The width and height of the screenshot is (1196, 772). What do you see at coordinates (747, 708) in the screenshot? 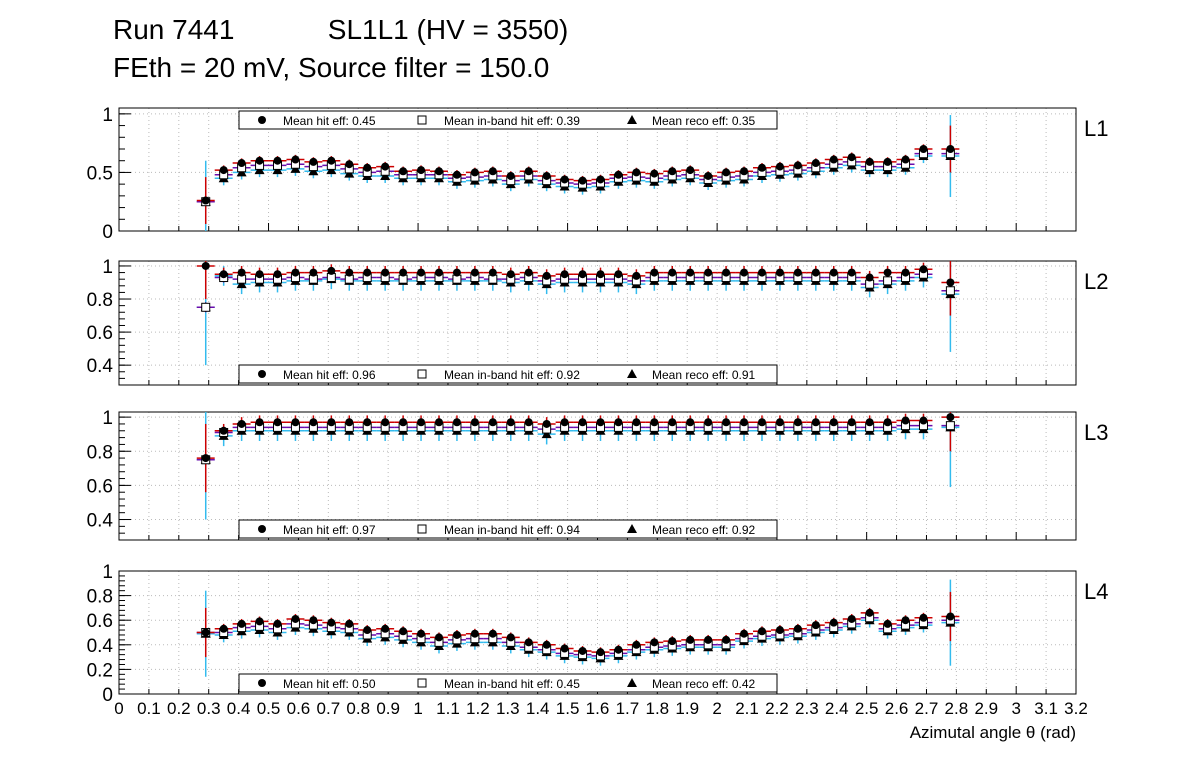
I see `x-tick-label: 2.1` at bounding box center [747, 708].